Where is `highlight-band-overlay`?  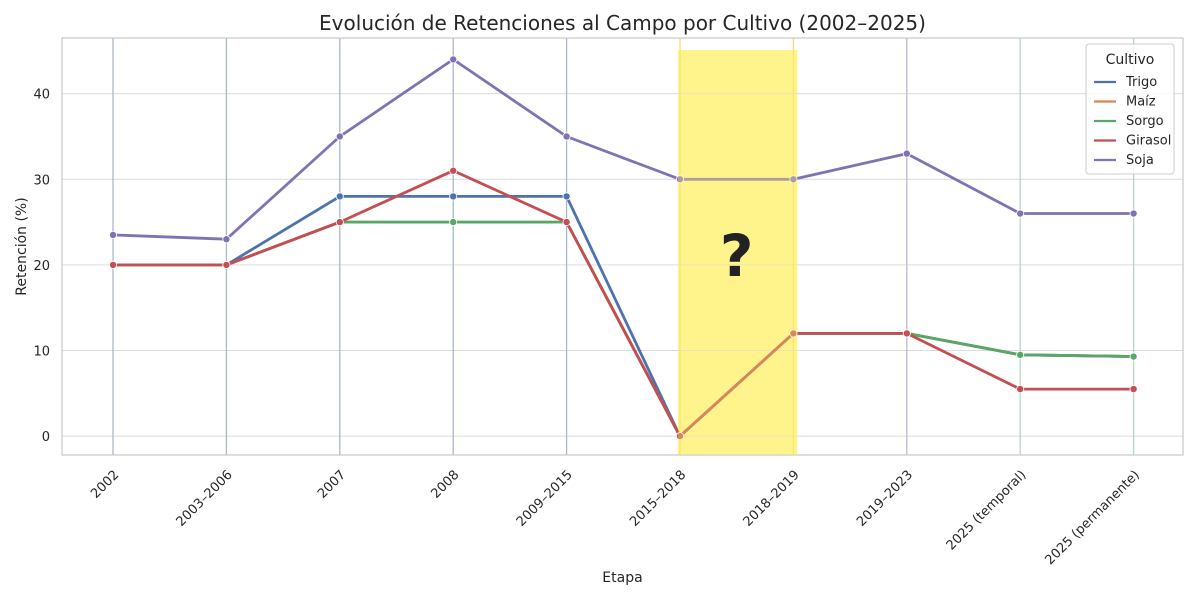 highlight-band-overlay is located at coordinates (738, 252).